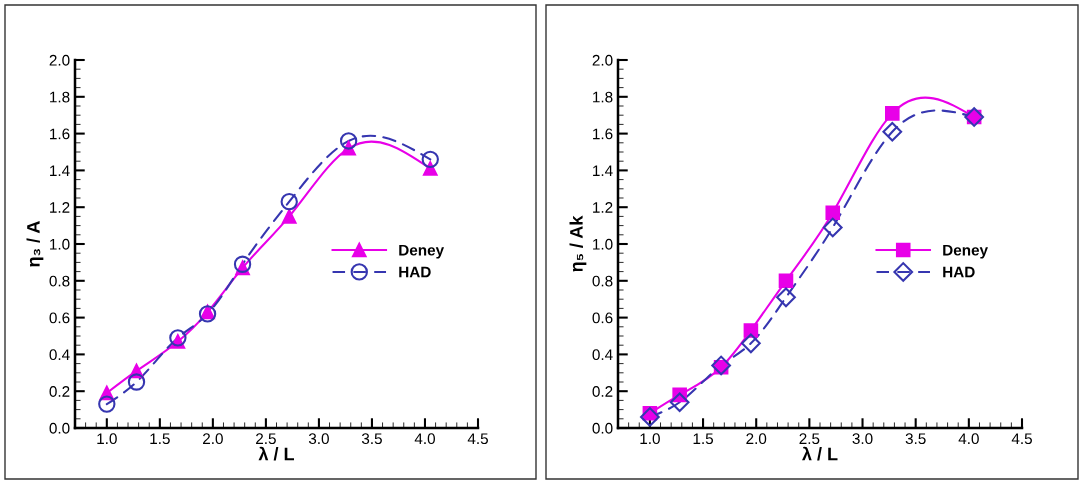  I want to click on y-axis-title: η₃ / A, so click(35, 244).